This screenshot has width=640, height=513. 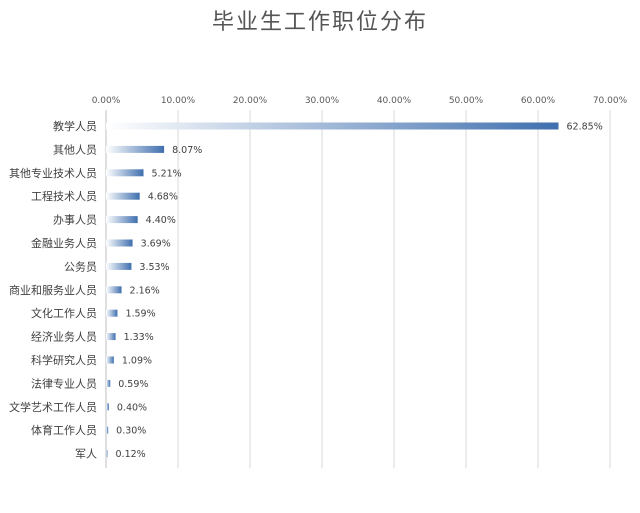 What do you see at coordinates (156, 244) in the screenshot?
I see `data-label: 3.69%` at bounding box center [156, 244].